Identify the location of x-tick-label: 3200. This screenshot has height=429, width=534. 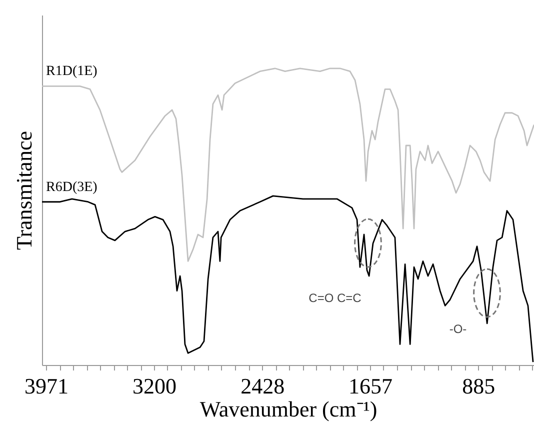
(154, 386).